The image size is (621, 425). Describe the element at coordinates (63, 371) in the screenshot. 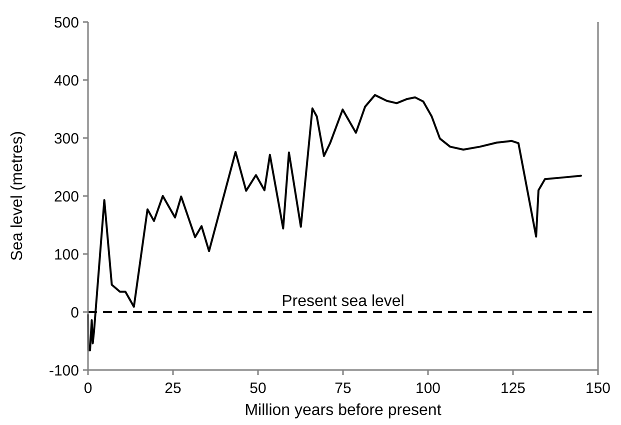

I see `y-tick-label: -100` at that location.